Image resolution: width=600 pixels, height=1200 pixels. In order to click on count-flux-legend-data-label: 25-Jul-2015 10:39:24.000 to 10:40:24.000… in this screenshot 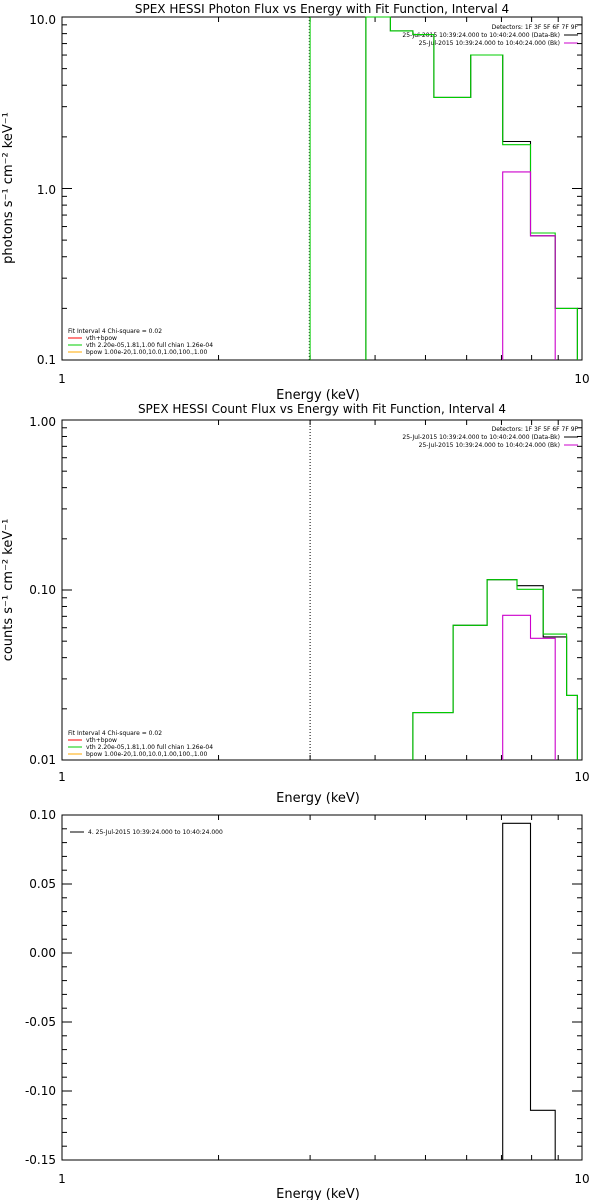, I will do `click(481, 437)`.